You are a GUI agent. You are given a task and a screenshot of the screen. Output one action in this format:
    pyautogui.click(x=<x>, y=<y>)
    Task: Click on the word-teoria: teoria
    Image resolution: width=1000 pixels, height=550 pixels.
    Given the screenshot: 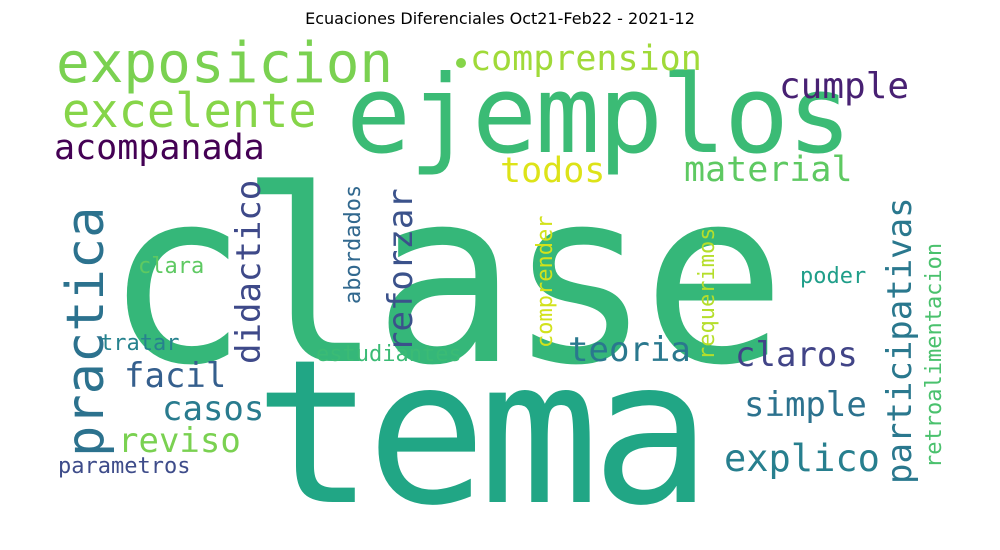 What is the action you would take?
    pyautogui.click(x=629, y=350)
    